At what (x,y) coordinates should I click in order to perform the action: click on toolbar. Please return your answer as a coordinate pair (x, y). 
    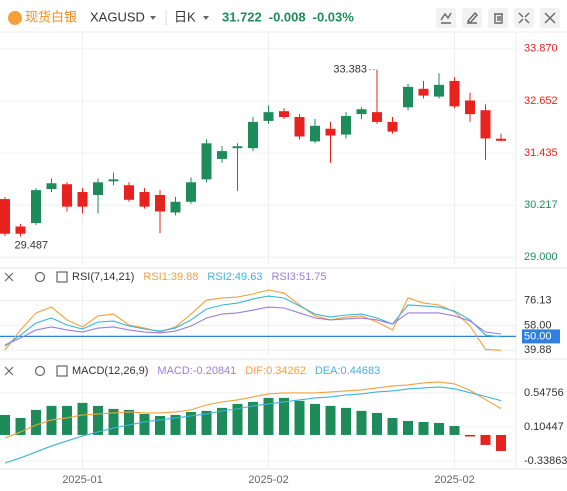
    Looking at the image, I should click on (498, 18).